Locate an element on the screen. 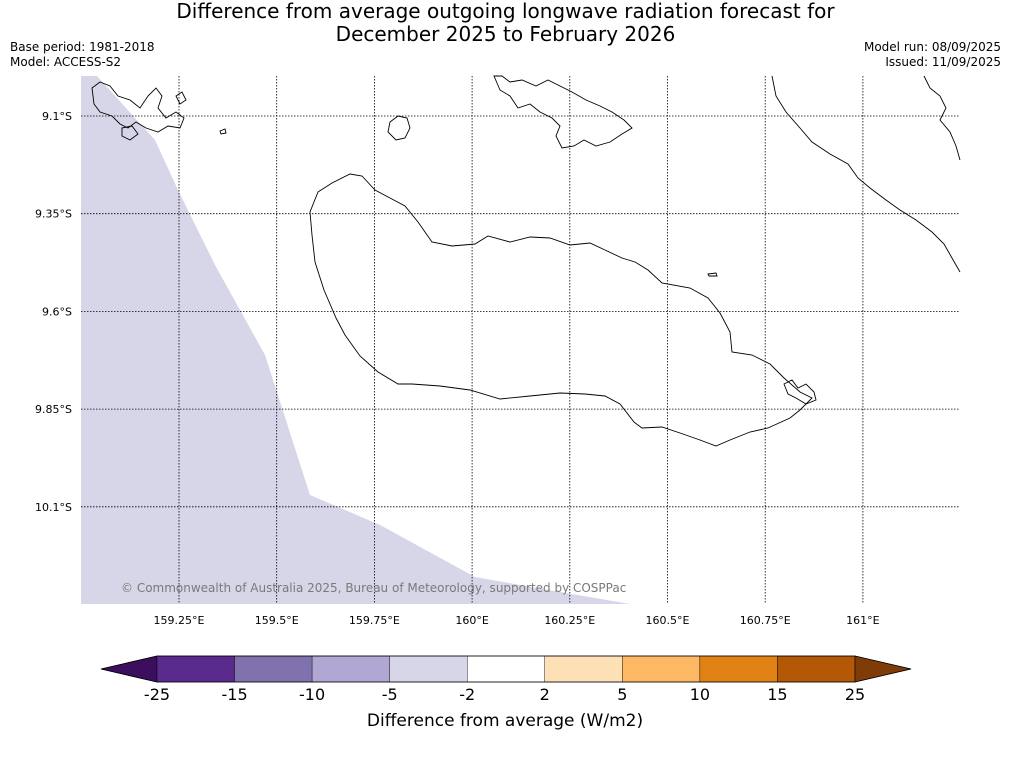 This screenshot has height=758, width=1011. colorbar-extend-low is located at coordinates (129, 669).